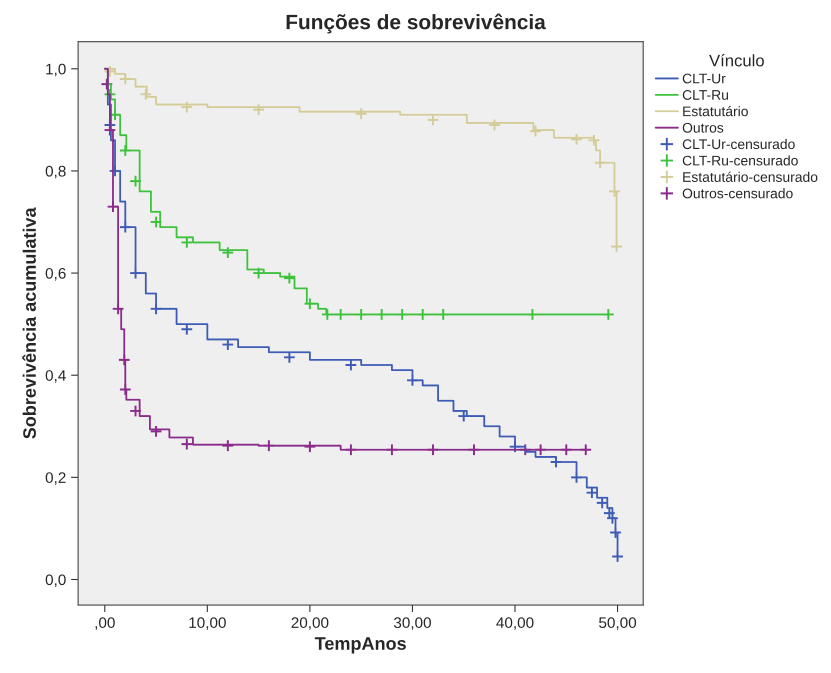 Image resolution: width=831 pixels, height=673 pixels. Describe the element at coordinates (705, 95) in the screenshot. I see `legend-label: CLT-Ru` at that location.